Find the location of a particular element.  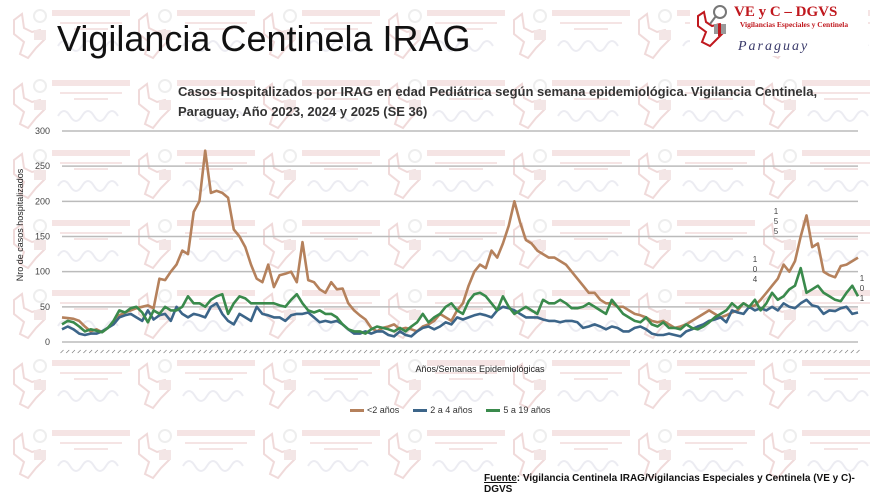

x-axis-label: Años/Semanas Epidemiológicas is located at coordinates (480, 369).